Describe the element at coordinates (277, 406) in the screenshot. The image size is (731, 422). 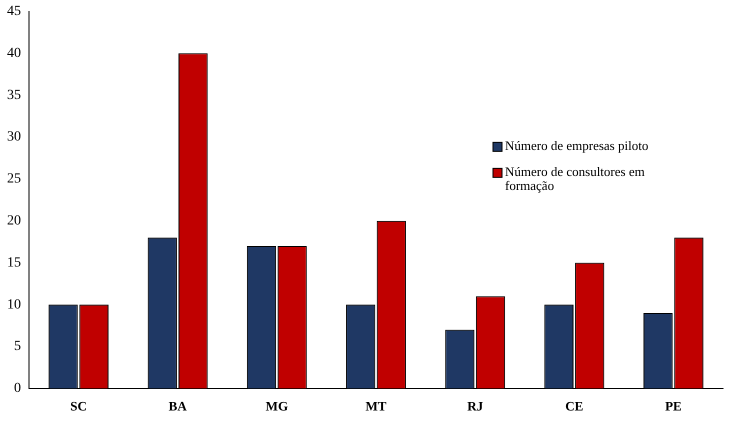
I see `x-tick-label: MG` at that location.